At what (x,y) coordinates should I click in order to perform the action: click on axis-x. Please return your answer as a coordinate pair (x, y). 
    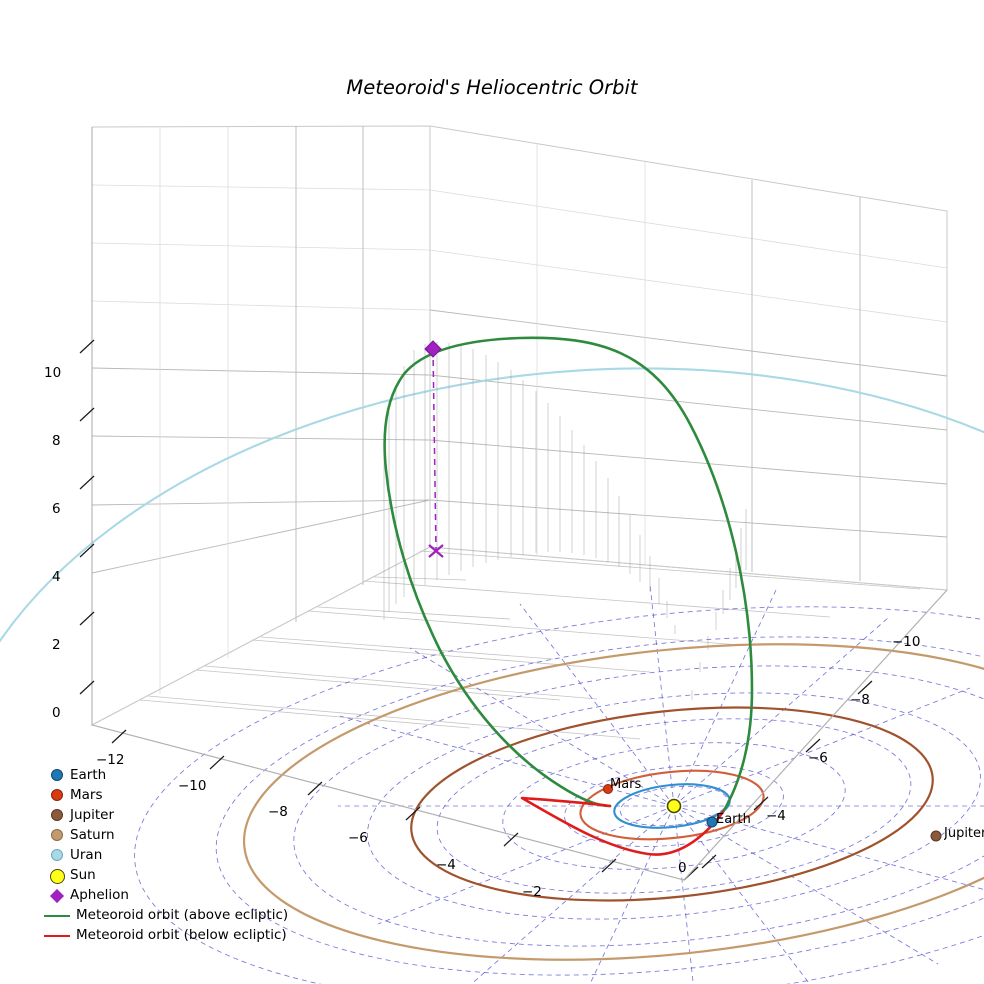
    Looking at the image, I should click on (395, 802).